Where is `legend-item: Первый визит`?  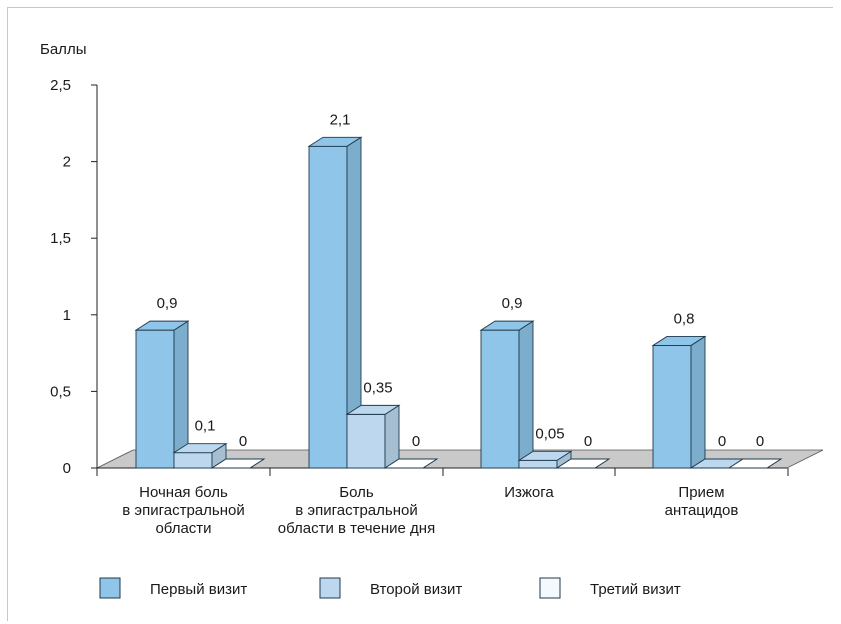 legend-item: Первый визит is located at coordinates (173, 588).